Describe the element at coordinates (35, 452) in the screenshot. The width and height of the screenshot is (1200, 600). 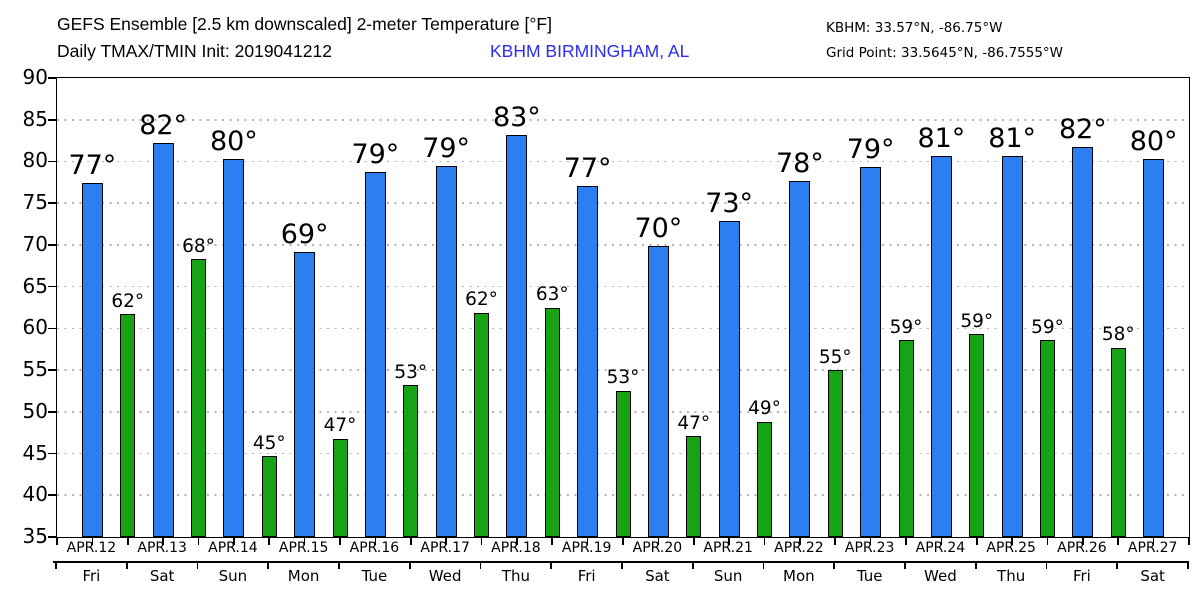
I see `y-axis-label: 45` at that location.